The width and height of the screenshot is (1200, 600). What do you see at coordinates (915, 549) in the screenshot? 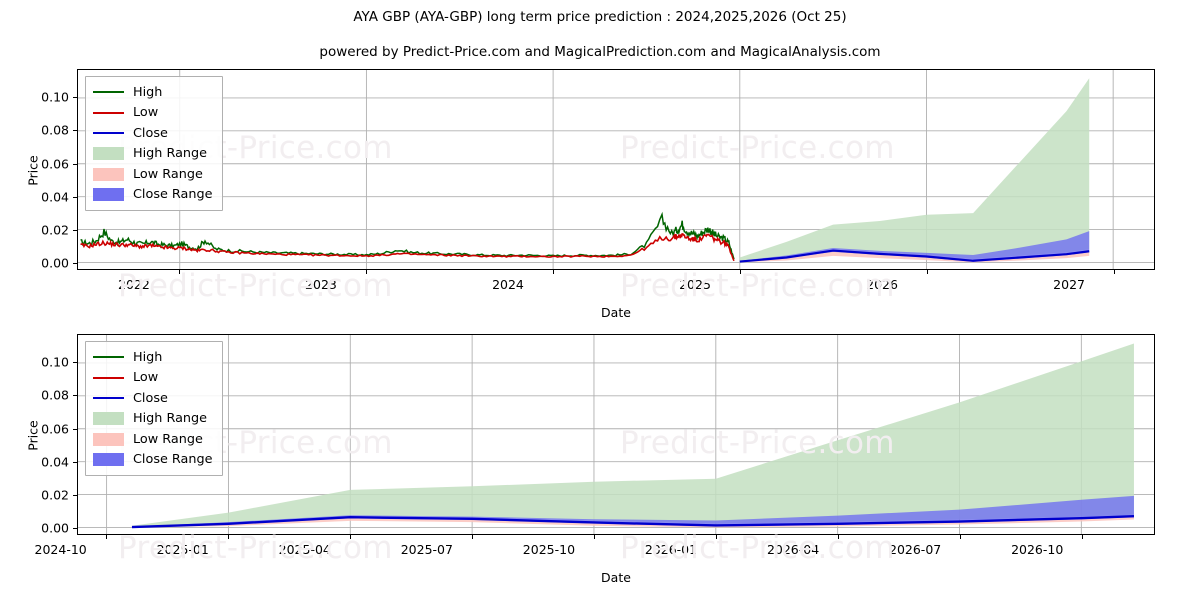
I see `x-tick-label: 2026-07` at bounding box center [915, 549].